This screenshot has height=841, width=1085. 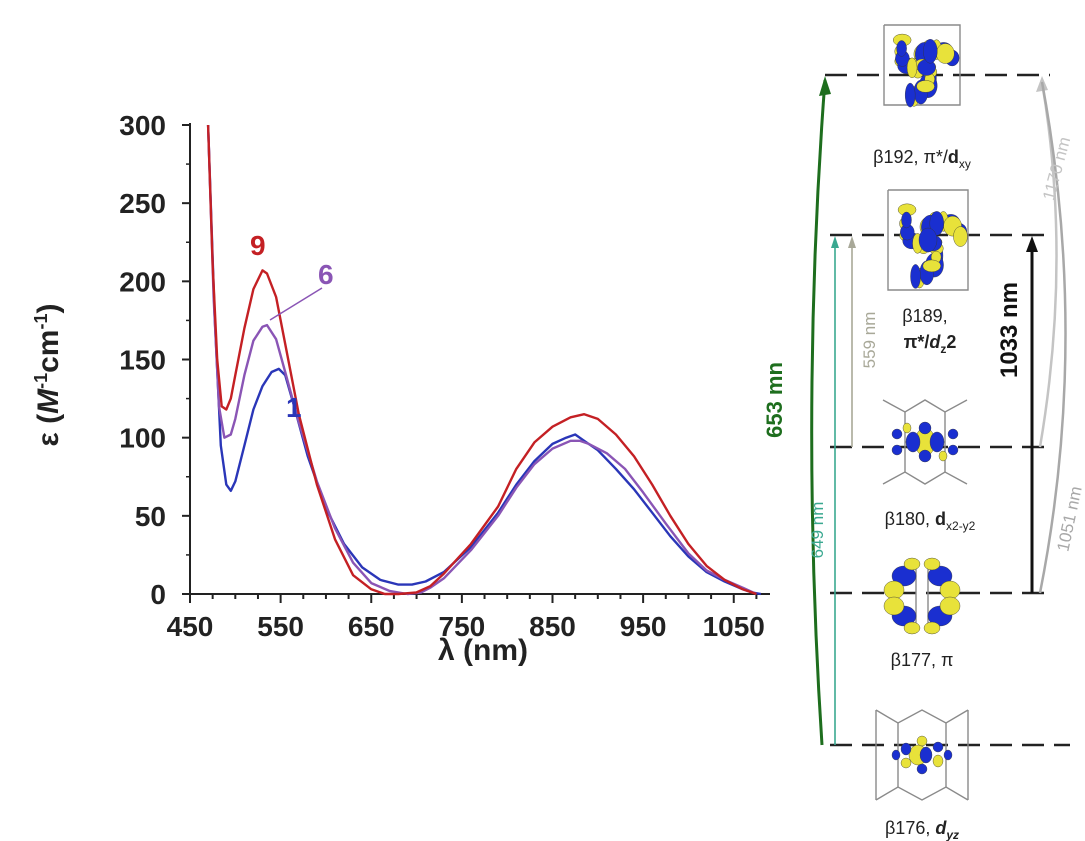 What do you see at coordinates (924, 316) in the screenshot?
I see `orbital-label-b189-line1: β189,` at bounding box center [924, 316].